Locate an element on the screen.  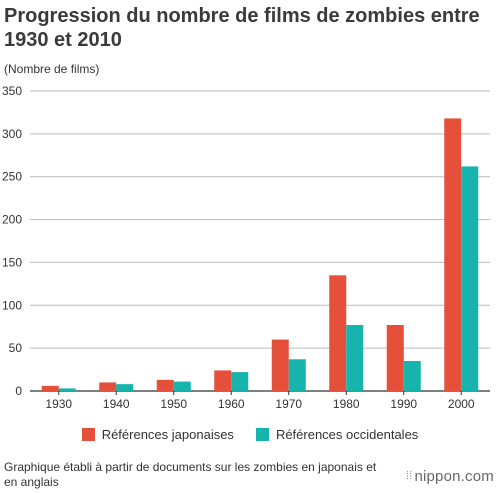
x-tick-label: 2000 is located at coordinates (461, 404).